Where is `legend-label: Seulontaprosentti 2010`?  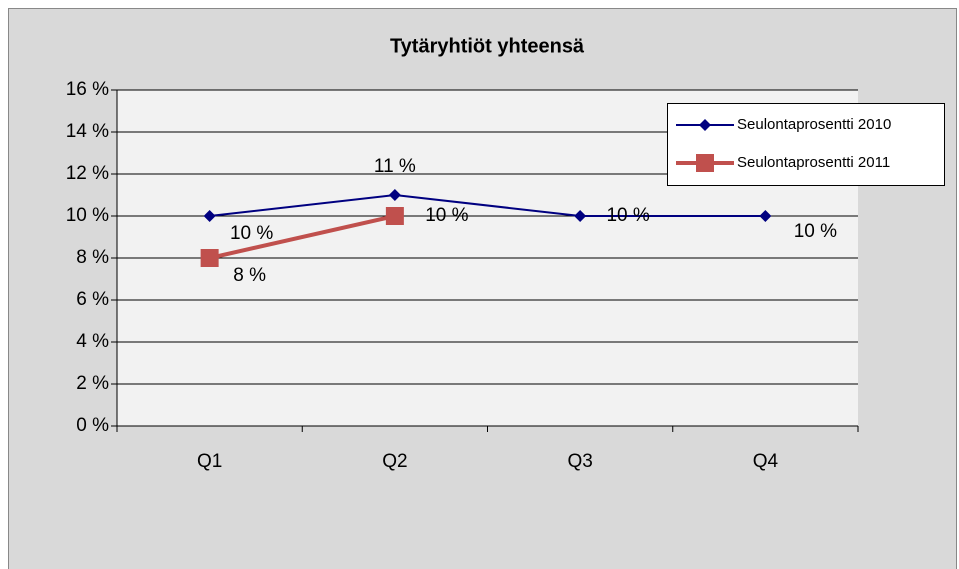
legend-label: Seulontaprosentti 2010 is located at coordinates (814, 124).